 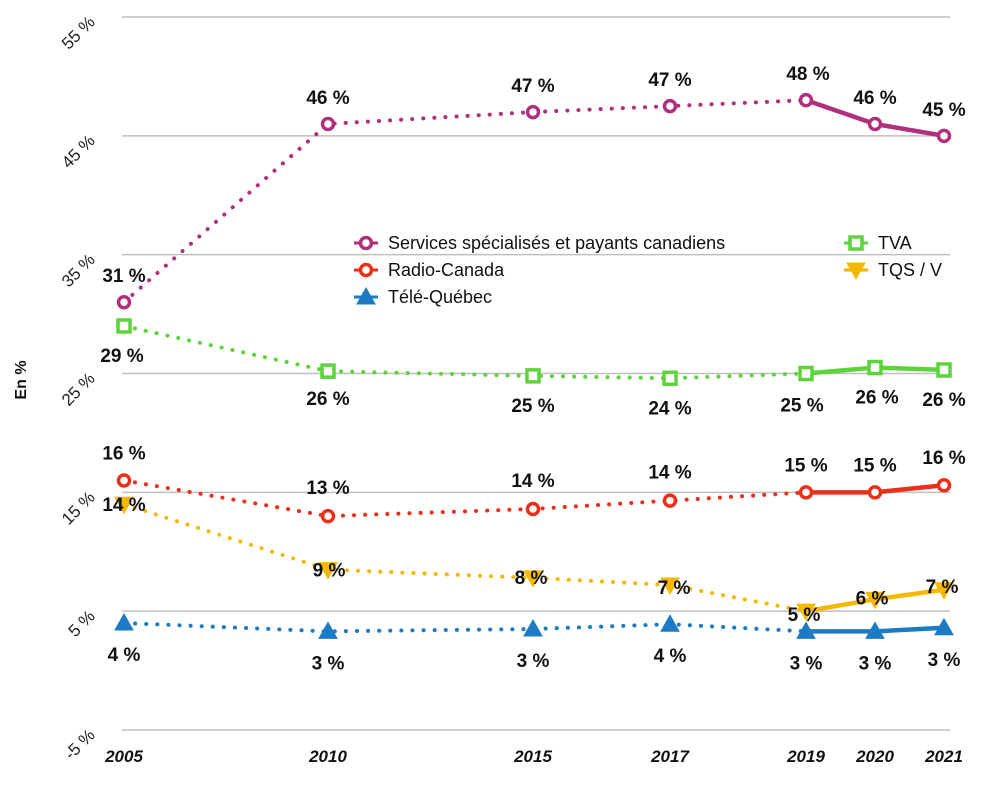 I want to click on x-tick-label: 2017, so click(x=670, y=756).